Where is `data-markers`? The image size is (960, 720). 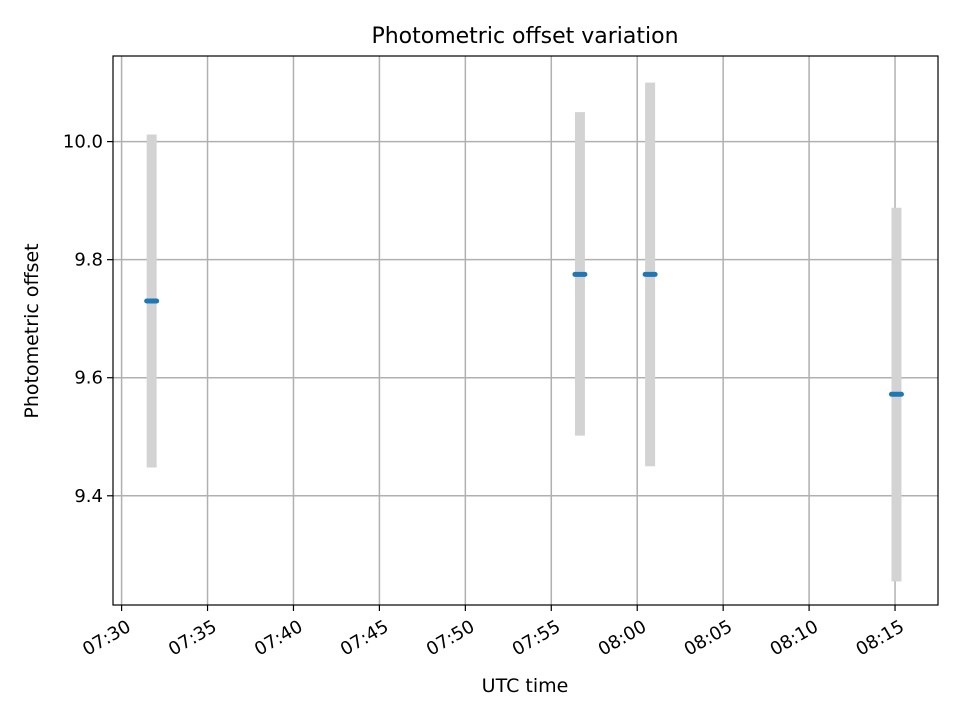 data-markers is located at coordinates (524, 334).